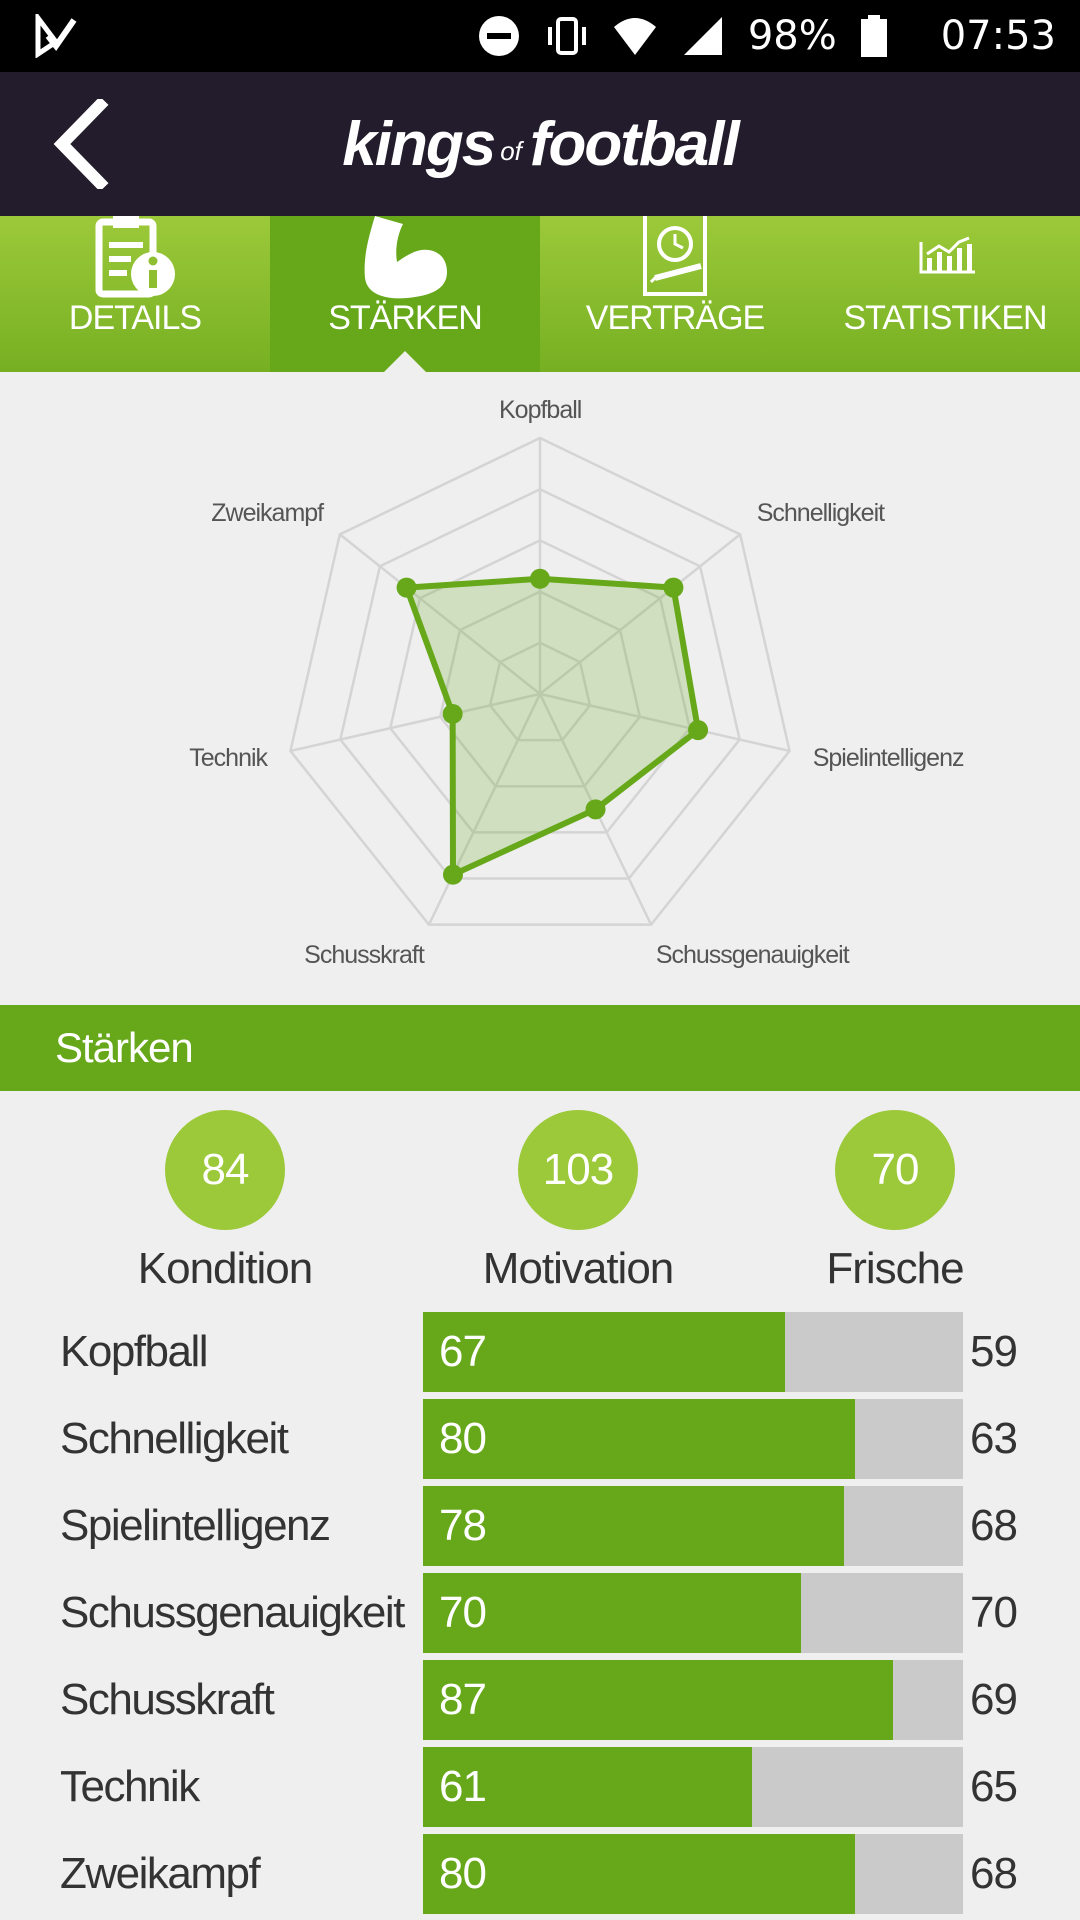 The width and height of the screenshot is (1080, 1920). I want to click on stat-name: Schusskraft, so click(167, 1699).